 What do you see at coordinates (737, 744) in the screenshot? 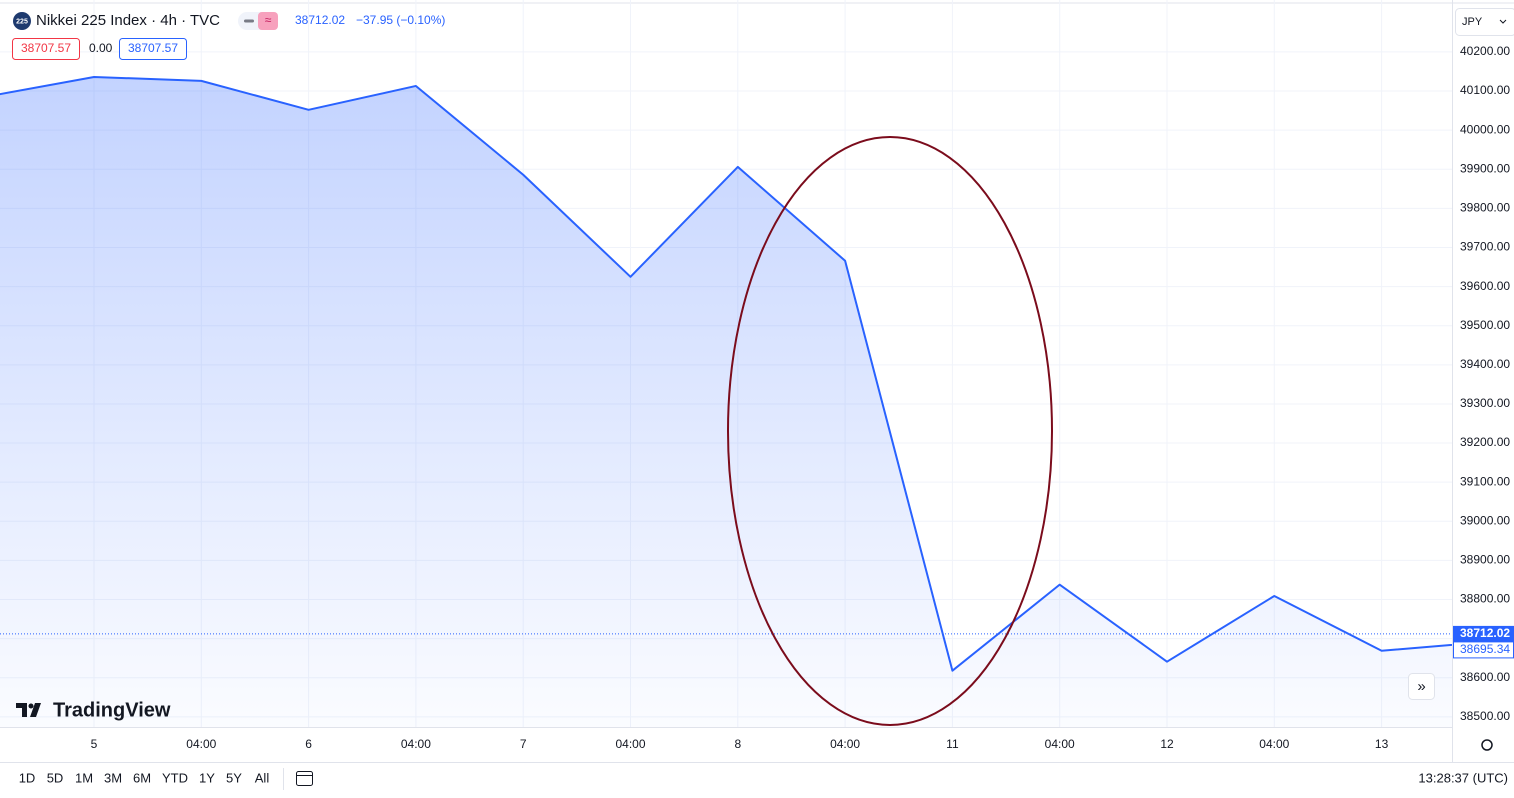
I see `x-tick-label: 8` at bounding box center [737, 744].